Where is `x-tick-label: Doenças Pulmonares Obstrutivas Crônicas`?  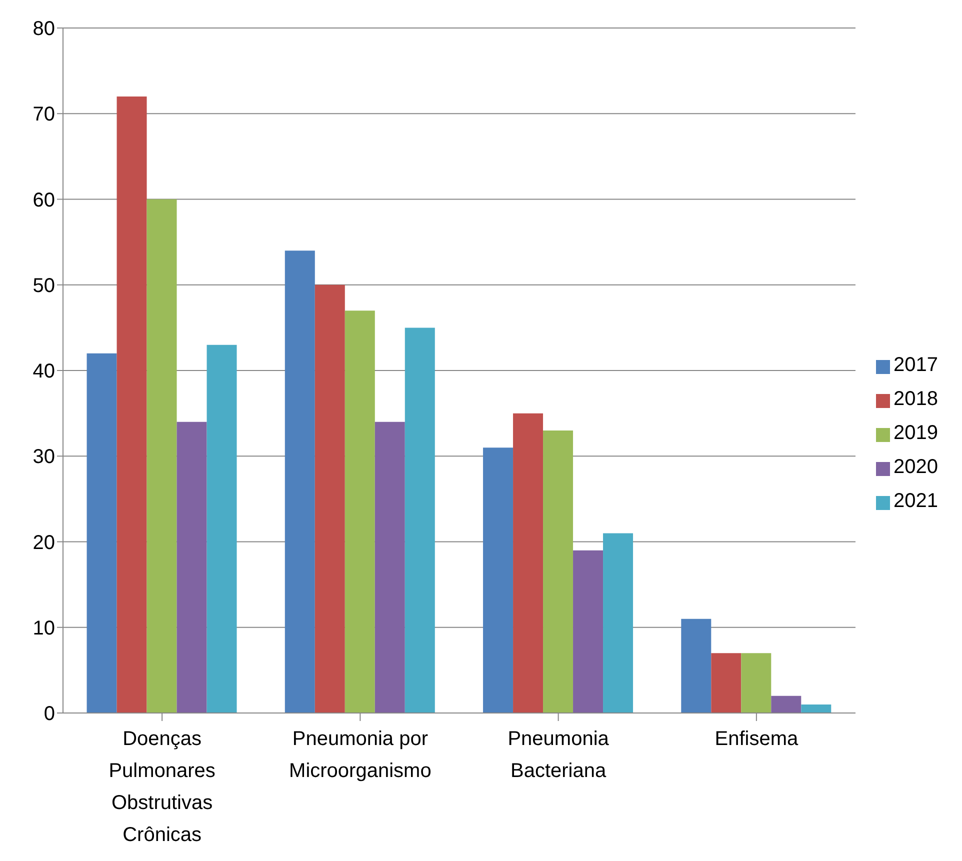
x-tick-label: Doenças Pulmonares Obstrutivas Crônicas is located at coordinates (162, 787).